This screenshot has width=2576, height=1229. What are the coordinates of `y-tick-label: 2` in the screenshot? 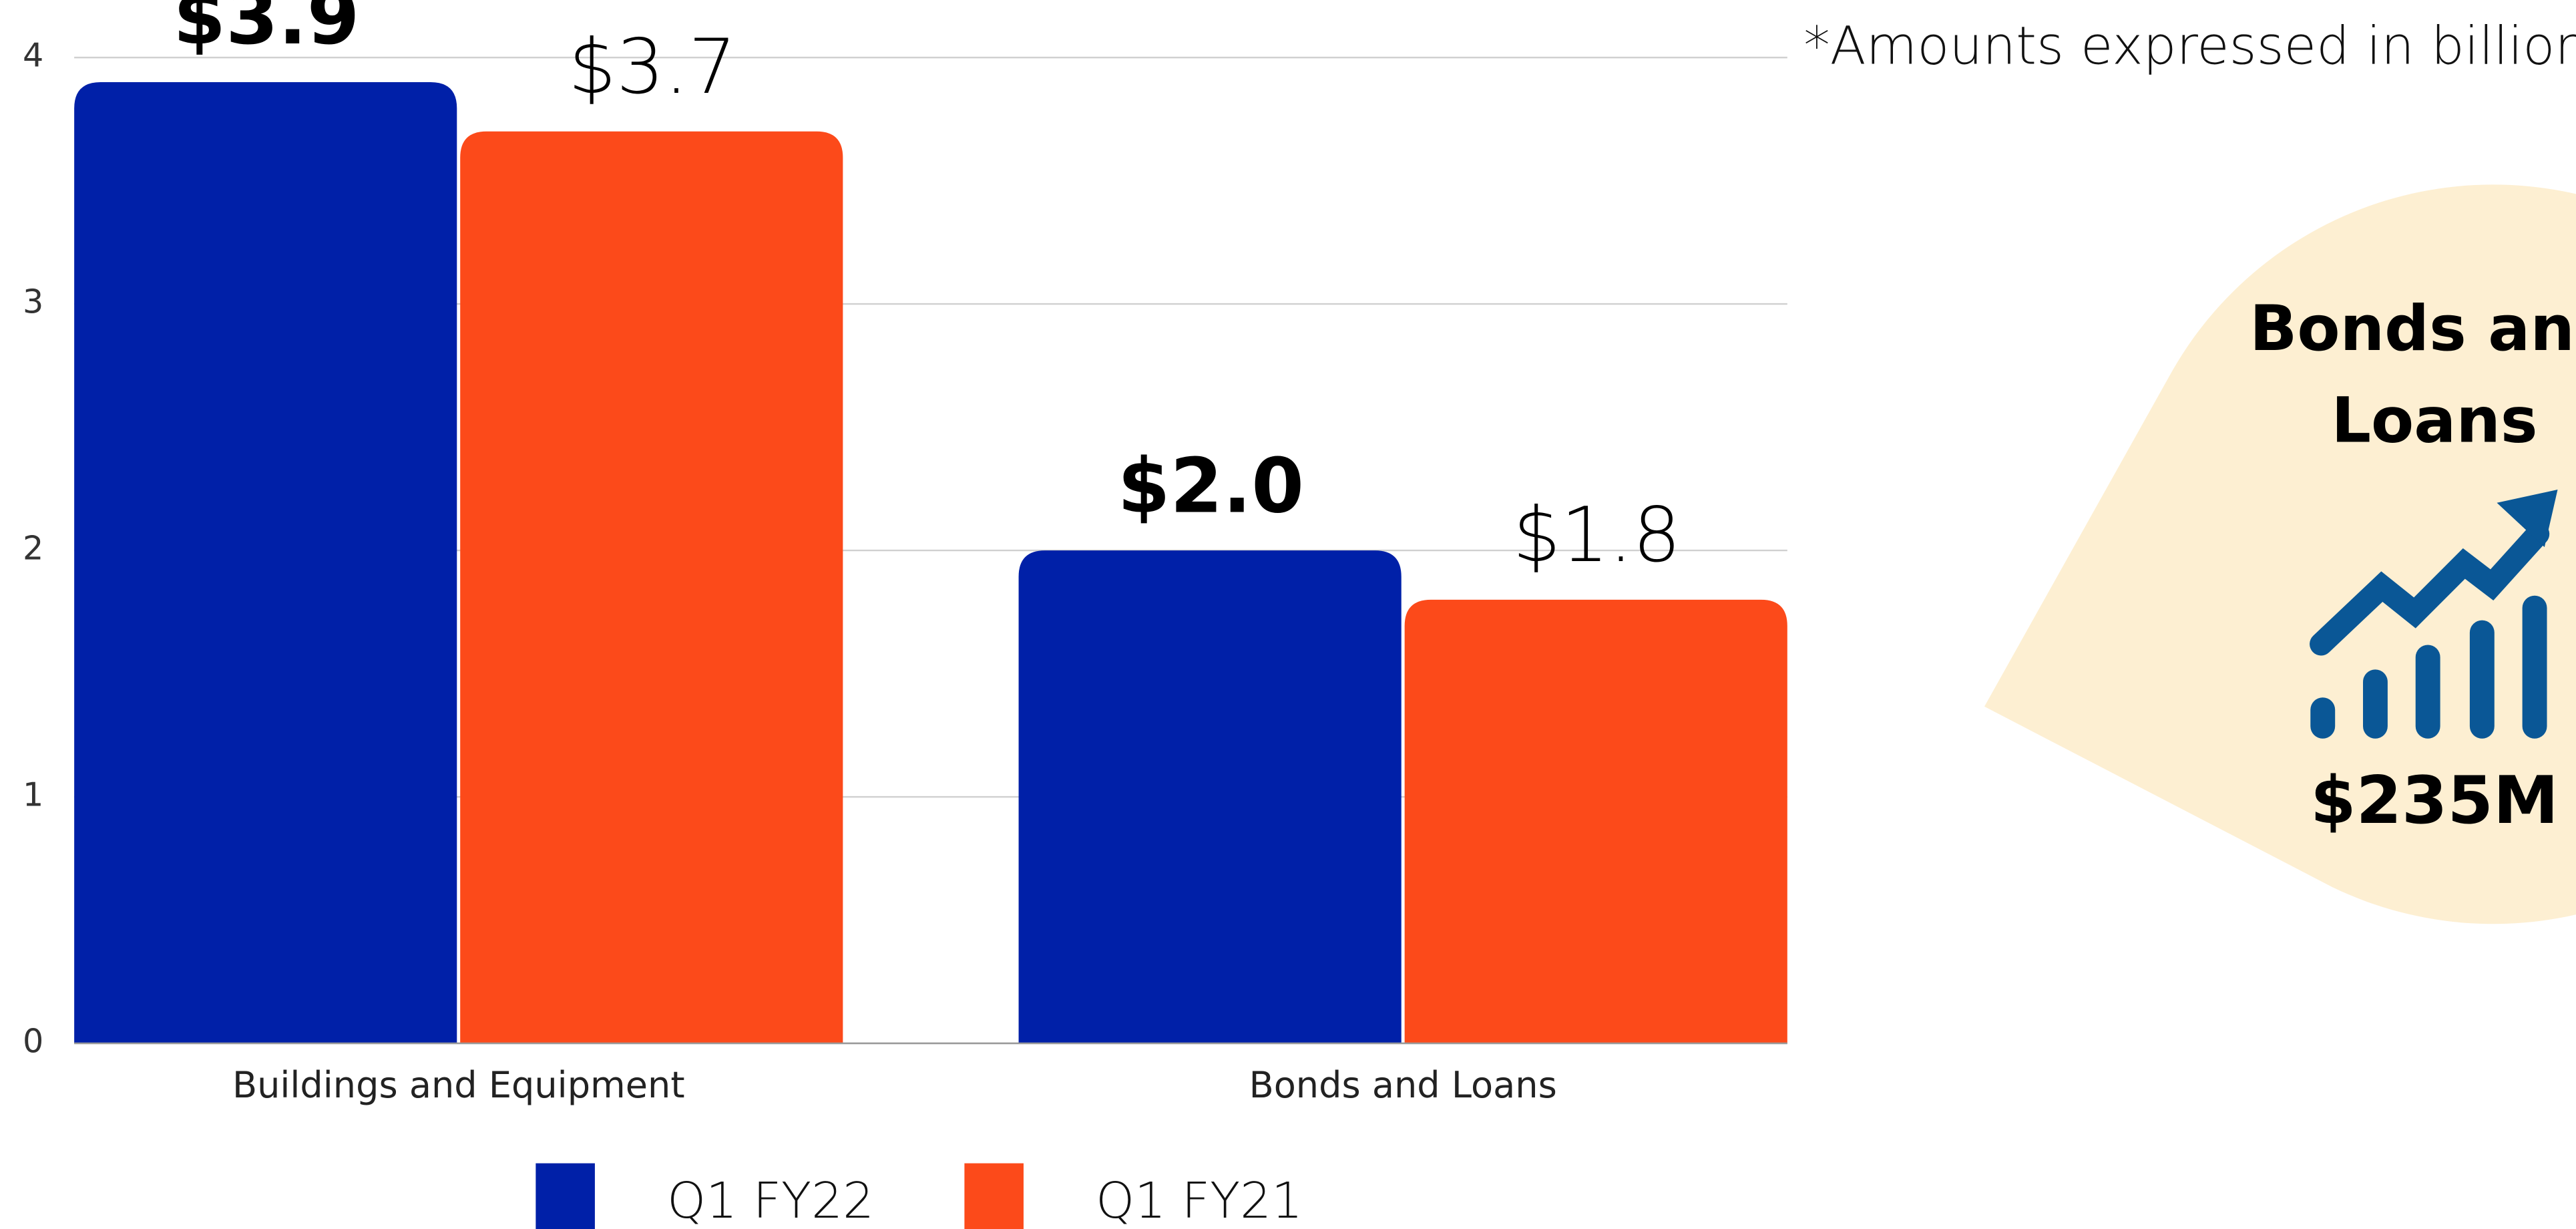 It's located at (33, 548).